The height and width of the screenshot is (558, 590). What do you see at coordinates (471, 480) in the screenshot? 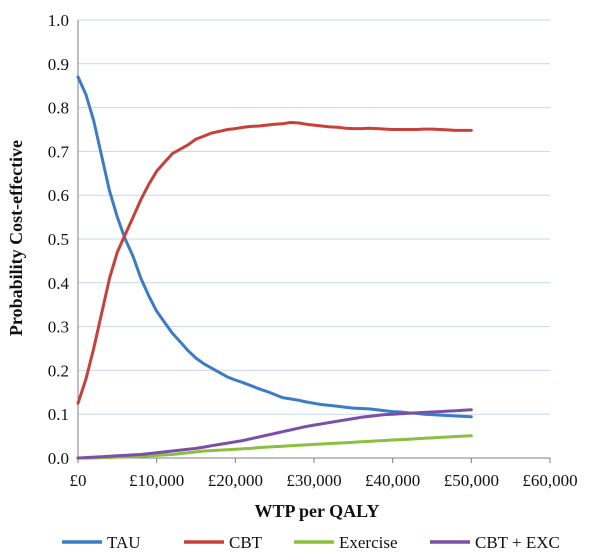
I see `x-tick-label: £50,000` at bounding box center [471, 480].